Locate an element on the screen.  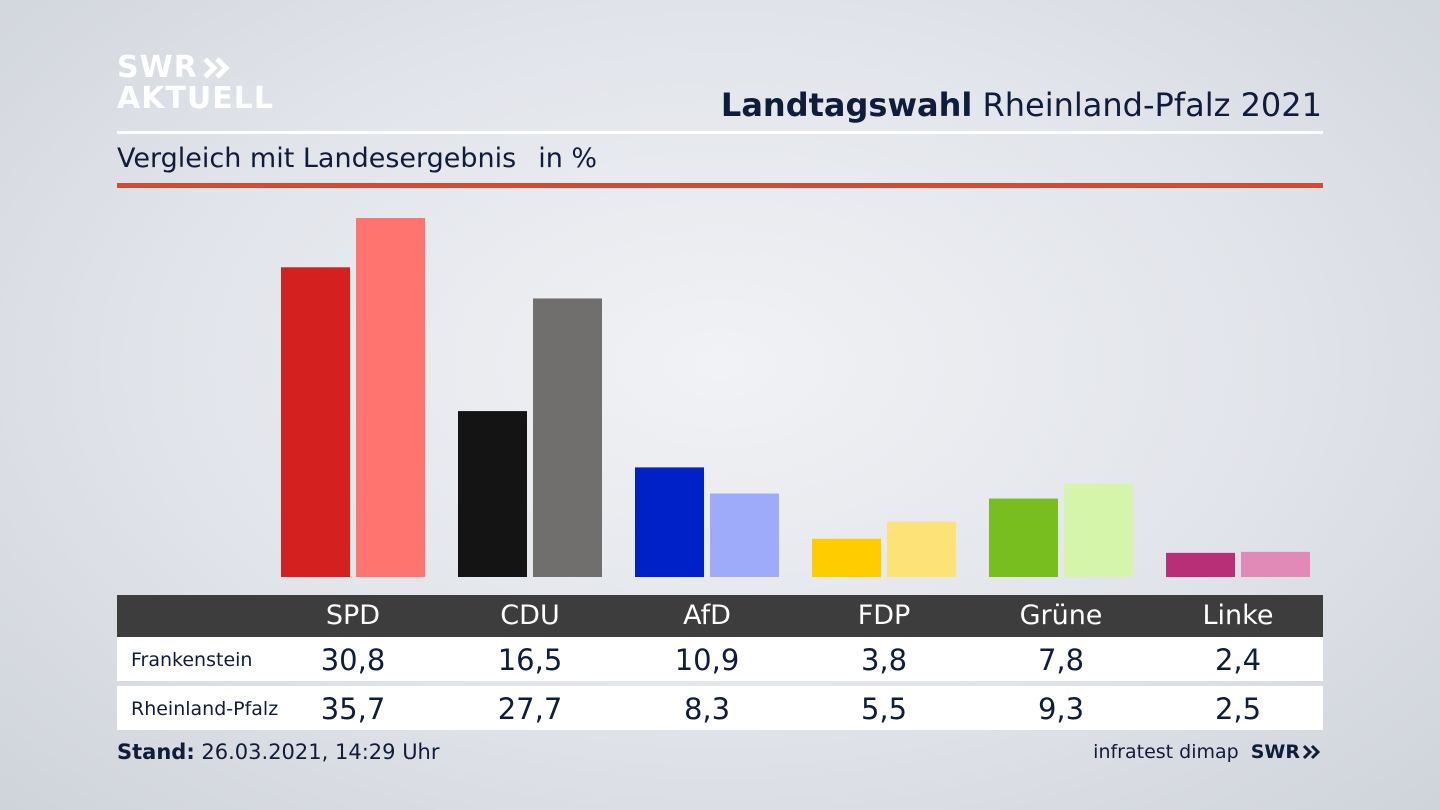
column-header-grne: Grüne is located at coordinates (1061, 615).